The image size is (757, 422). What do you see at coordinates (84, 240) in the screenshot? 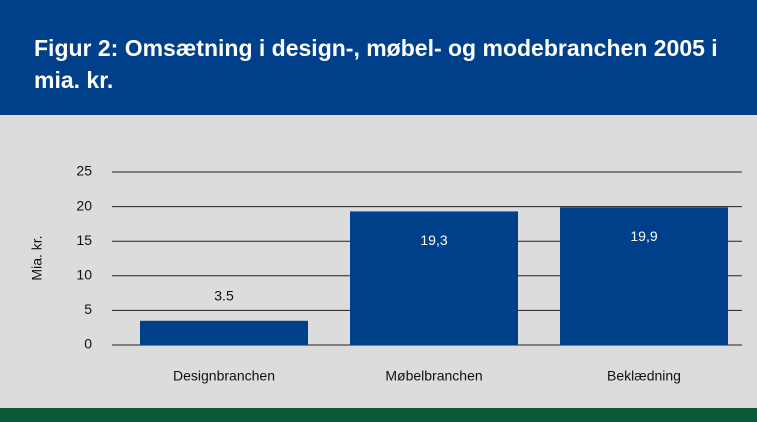
I see `y-tick-label: 15` at bounding box center [84, 240].